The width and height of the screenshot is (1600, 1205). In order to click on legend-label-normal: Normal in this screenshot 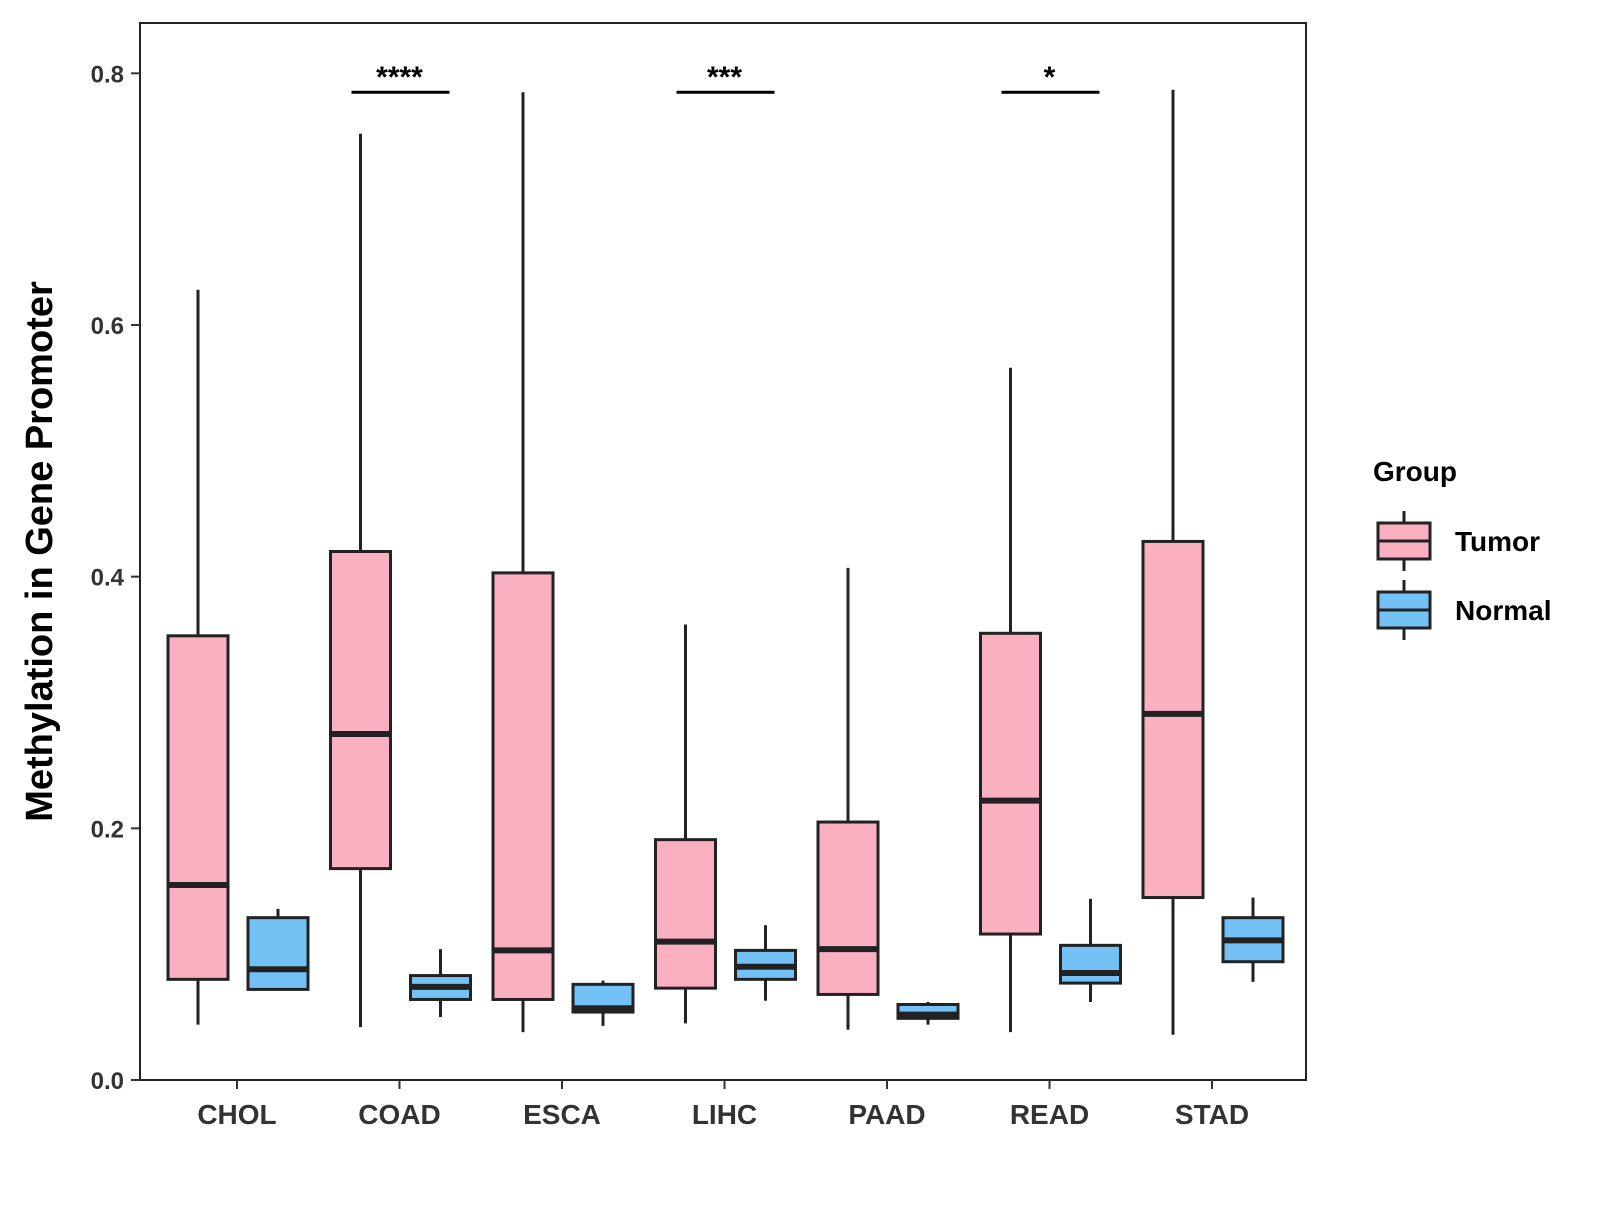, I will do `click(1503, 610)`.